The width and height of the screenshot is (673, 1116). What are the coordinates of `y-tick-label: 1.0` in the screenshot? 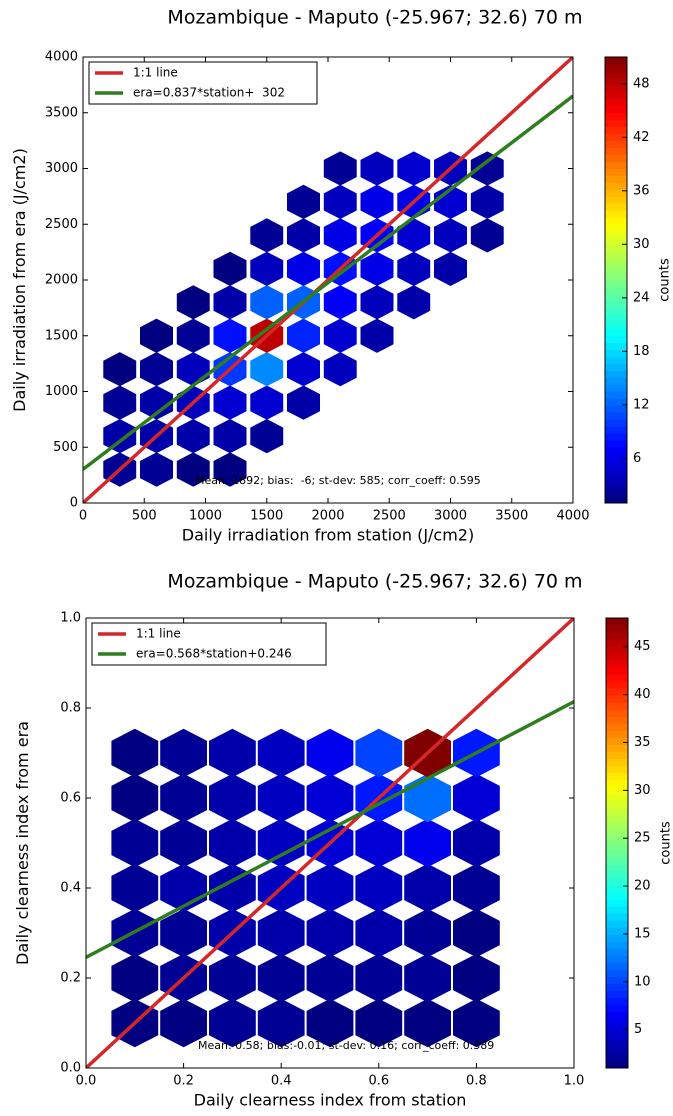 It's located at (70, 618).